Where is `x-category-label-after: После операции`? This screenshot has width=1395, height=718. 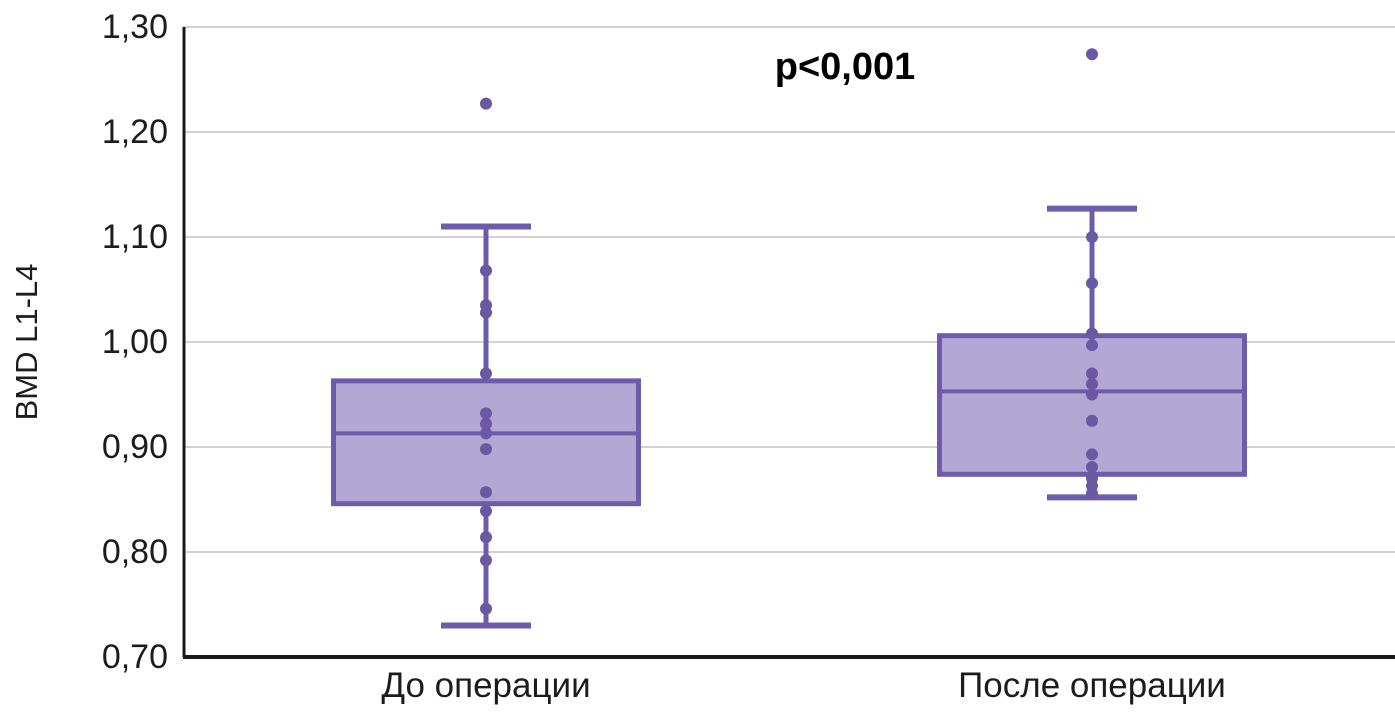 x-category-label-after: После операции is located at coordinates (1092, 685).